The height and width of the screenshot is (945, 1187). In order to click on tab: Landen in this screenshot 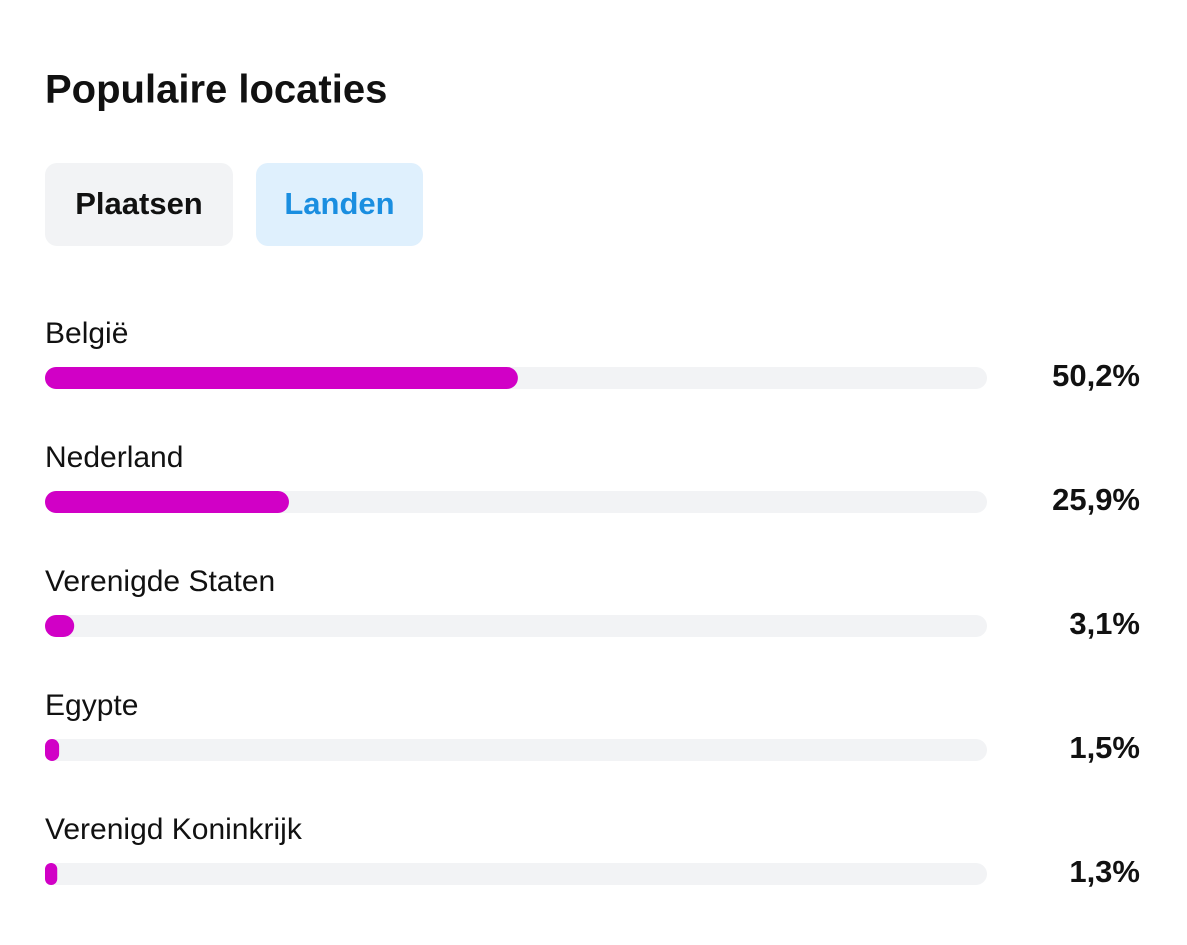, I will do `click(339, 204)`.